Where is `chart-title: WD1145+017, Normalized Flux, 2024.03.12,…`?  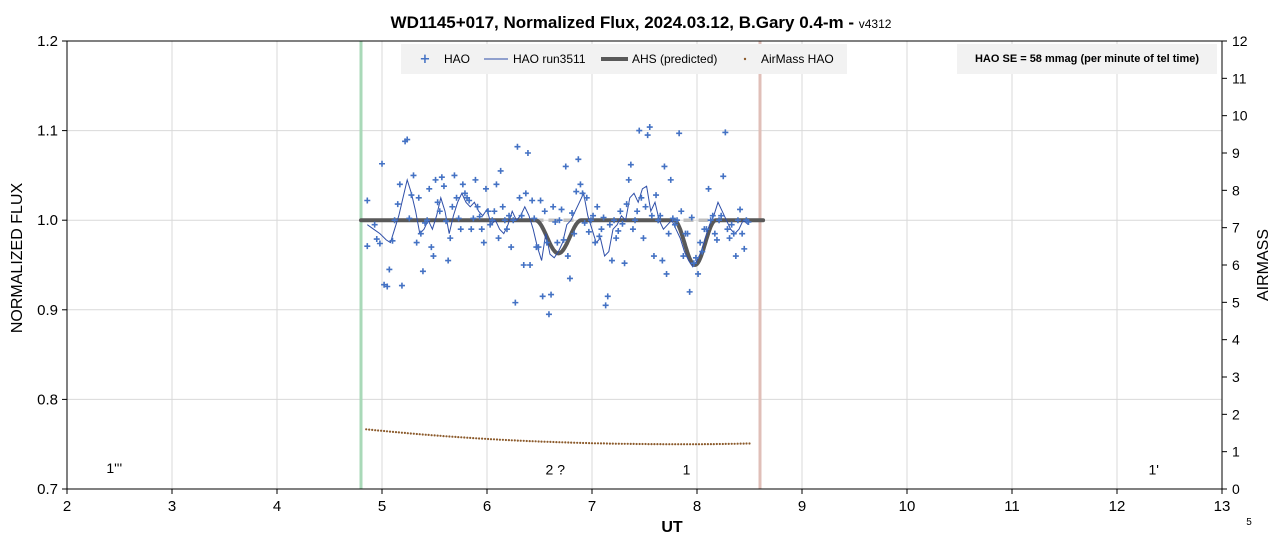
chart-title: WD1145+017, Normalized Flux, 2024.03.12,… is located at coordinates (625, 22).